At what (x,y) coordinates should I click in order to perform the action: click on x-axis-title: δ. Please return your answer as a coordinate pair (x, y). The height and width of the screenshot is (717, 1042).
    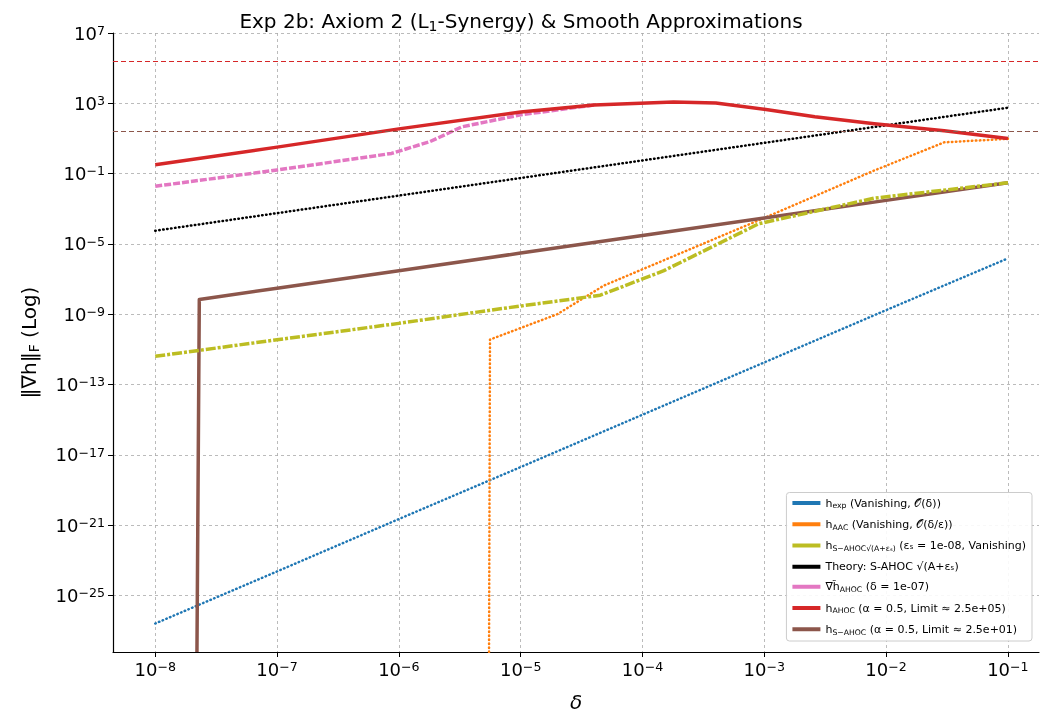
    Looking at the image, I should click on (576, 702).